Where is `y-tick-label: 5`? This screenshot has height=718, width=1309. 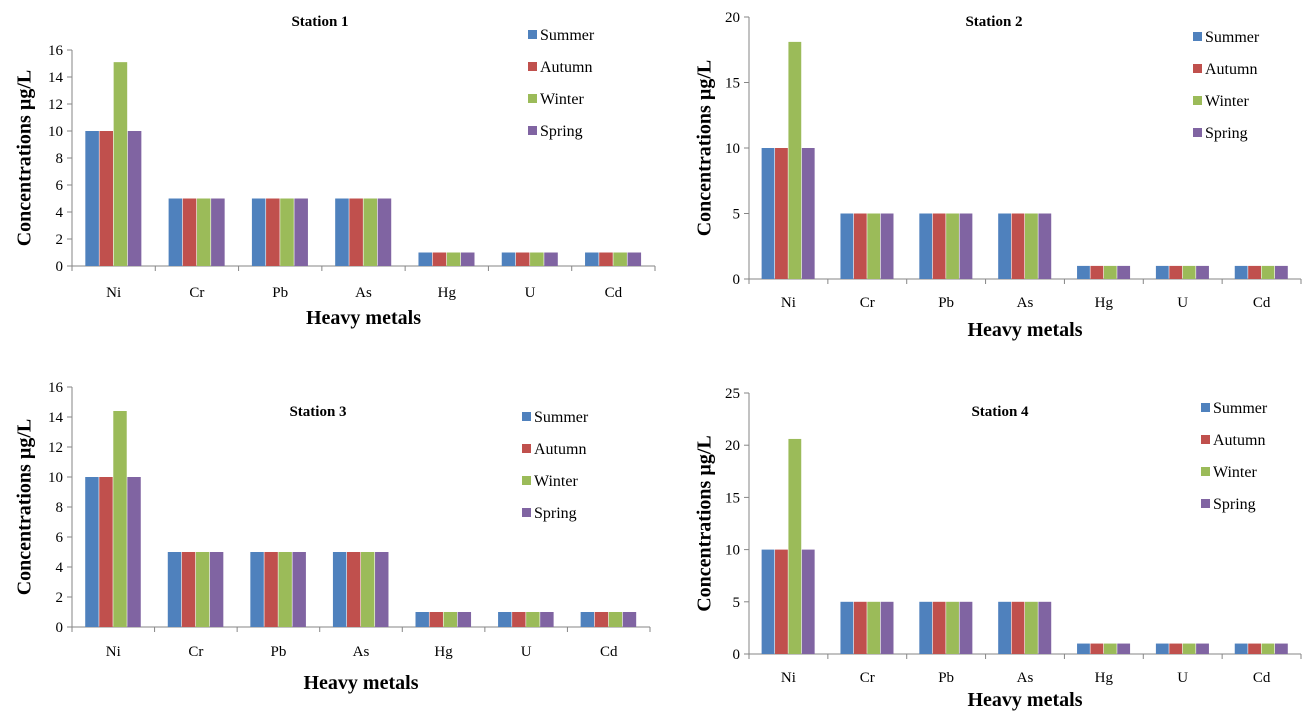 y-tick-label: 5 is located at coordinates (737, 215).